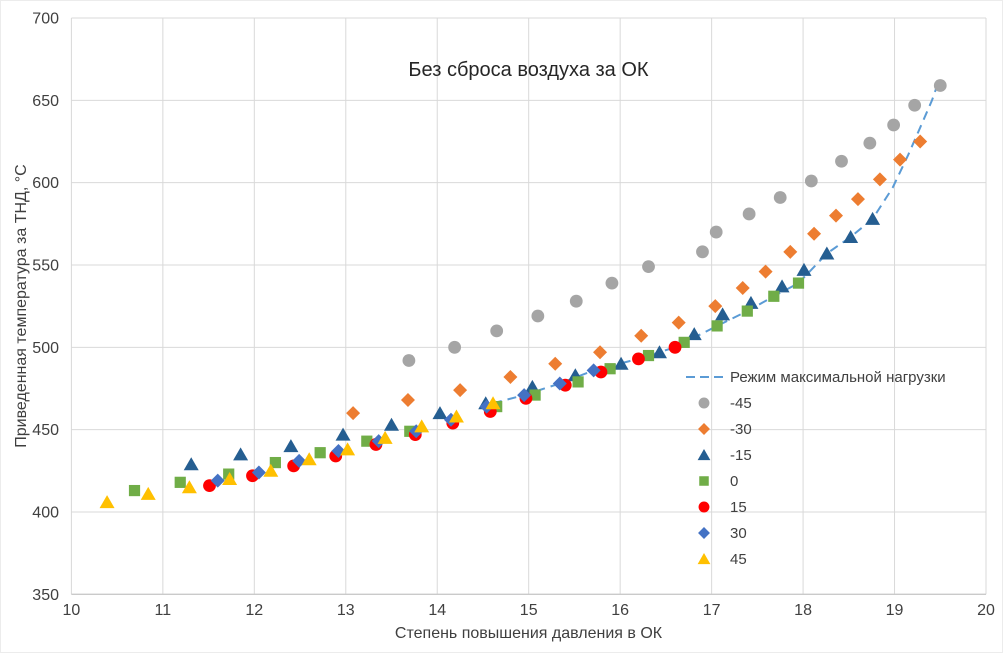 The height and width of the screenshot is (653, 1003). What do you see at coordinates (712, 610) in the screenshot?
I see `x-tick-label: 17` at bounding box center [712, 610].